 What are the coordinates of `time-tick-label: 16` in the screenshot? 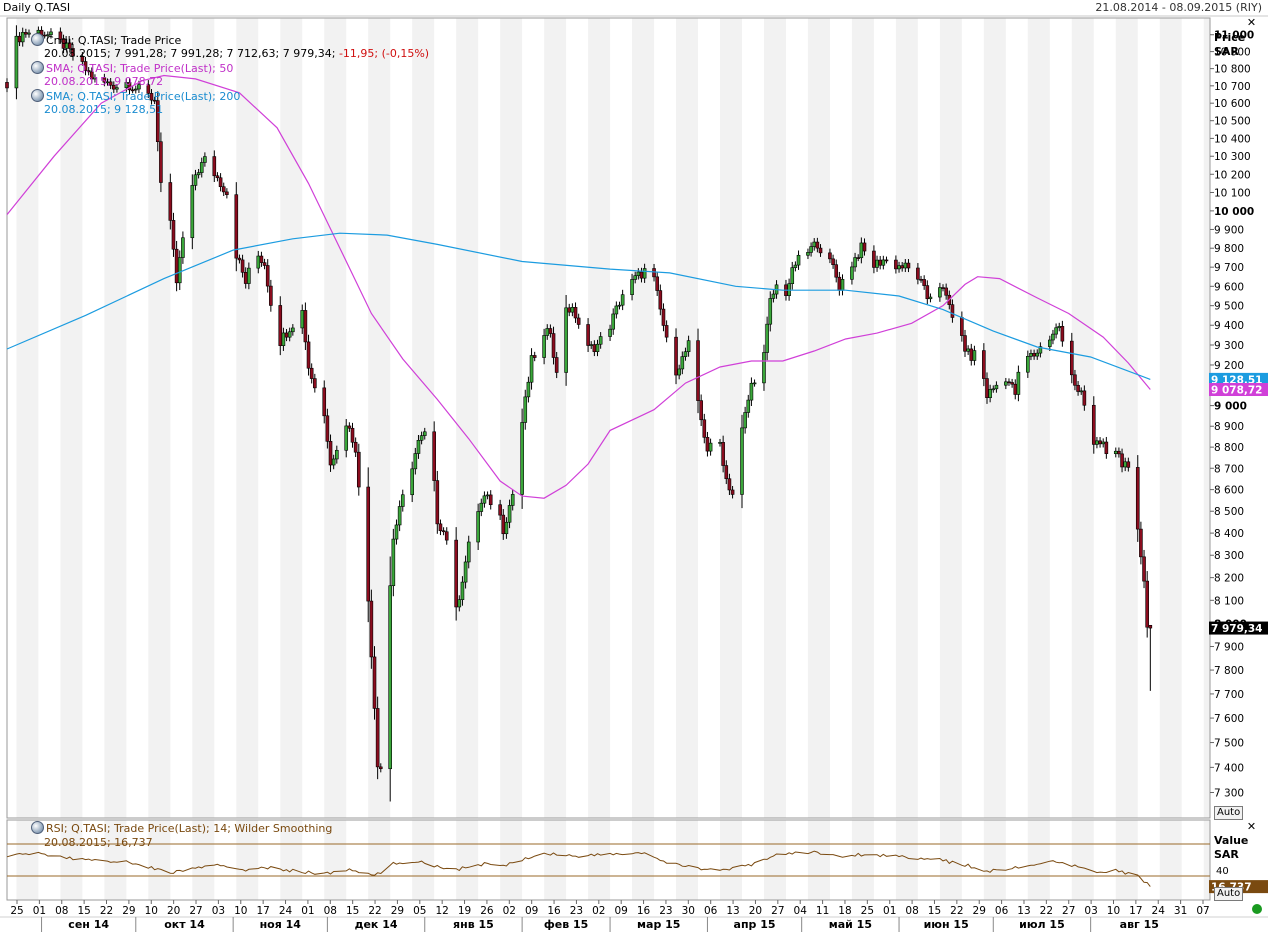 It's located at (554, 911).